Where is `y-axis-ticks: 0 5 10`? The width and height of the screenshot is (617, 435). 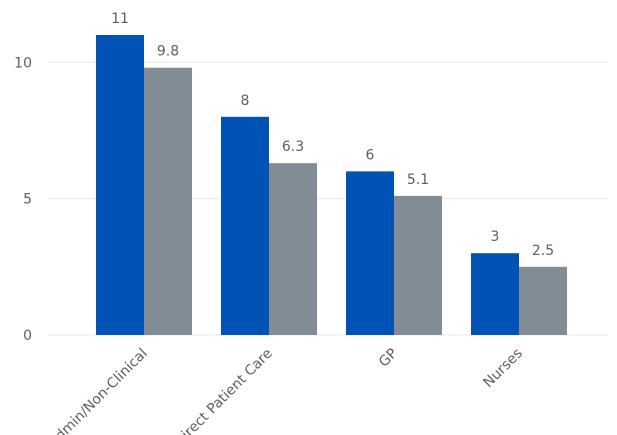
y-axis-ticks: 0 5 10 is located at coordinates (23, 199).